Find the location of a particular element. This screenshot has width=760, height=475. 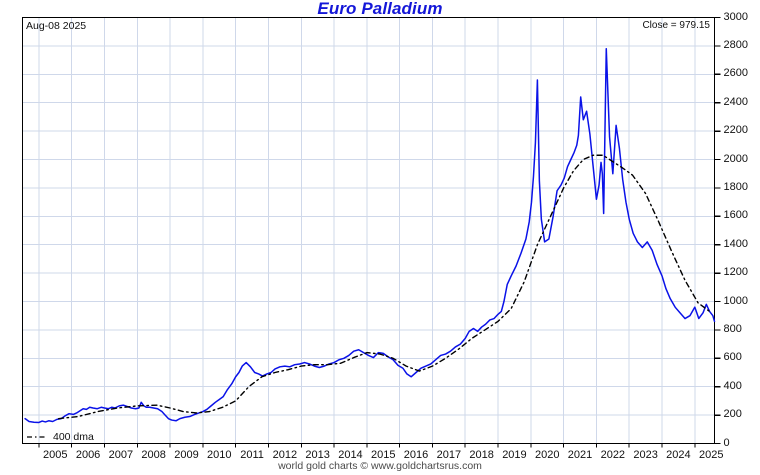

y-axis-tick-label: 2200 is located at coordinates (735, 130).